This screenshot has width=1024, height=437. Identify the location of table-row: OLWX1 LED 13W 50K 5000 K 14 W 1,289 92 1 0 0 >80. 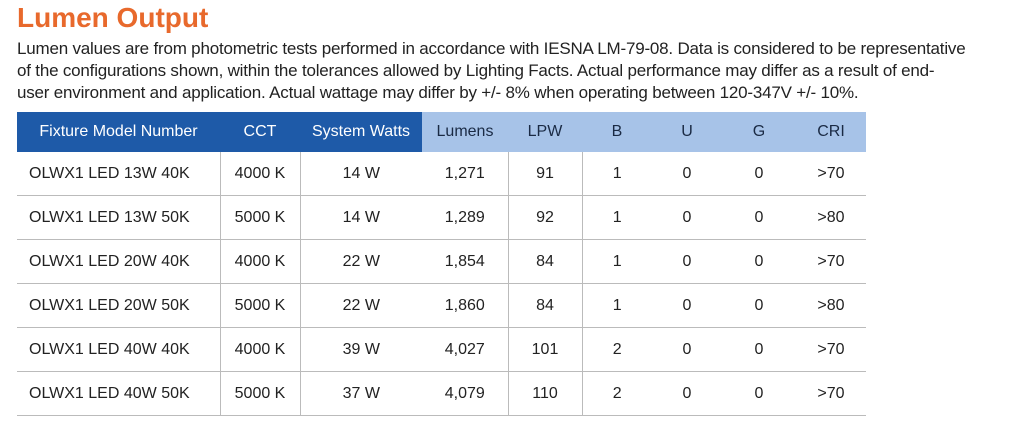
(441, 217).